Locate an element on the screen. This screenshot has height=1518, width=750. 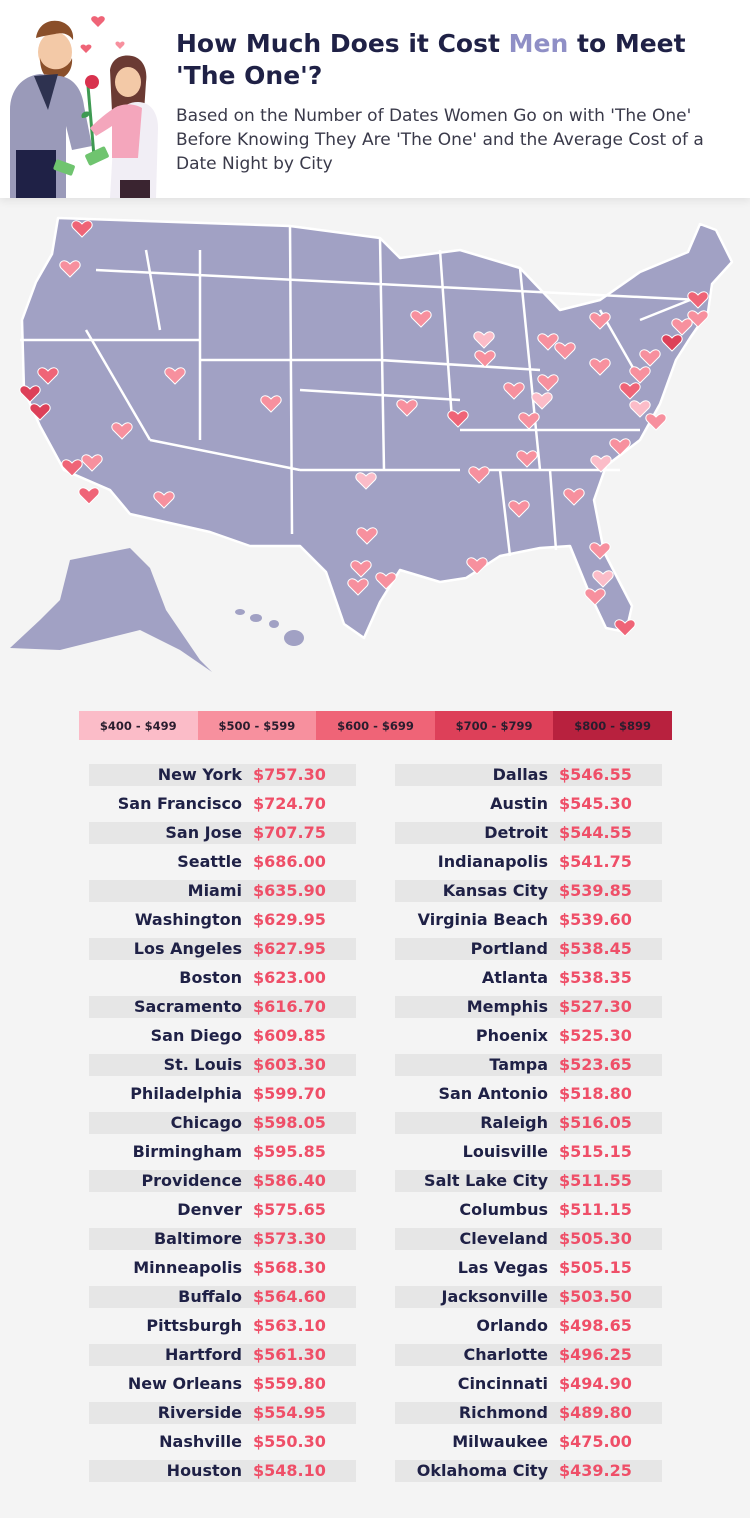
table-row: Minneapolis $568.30 is located at coordinates (222, 1268).